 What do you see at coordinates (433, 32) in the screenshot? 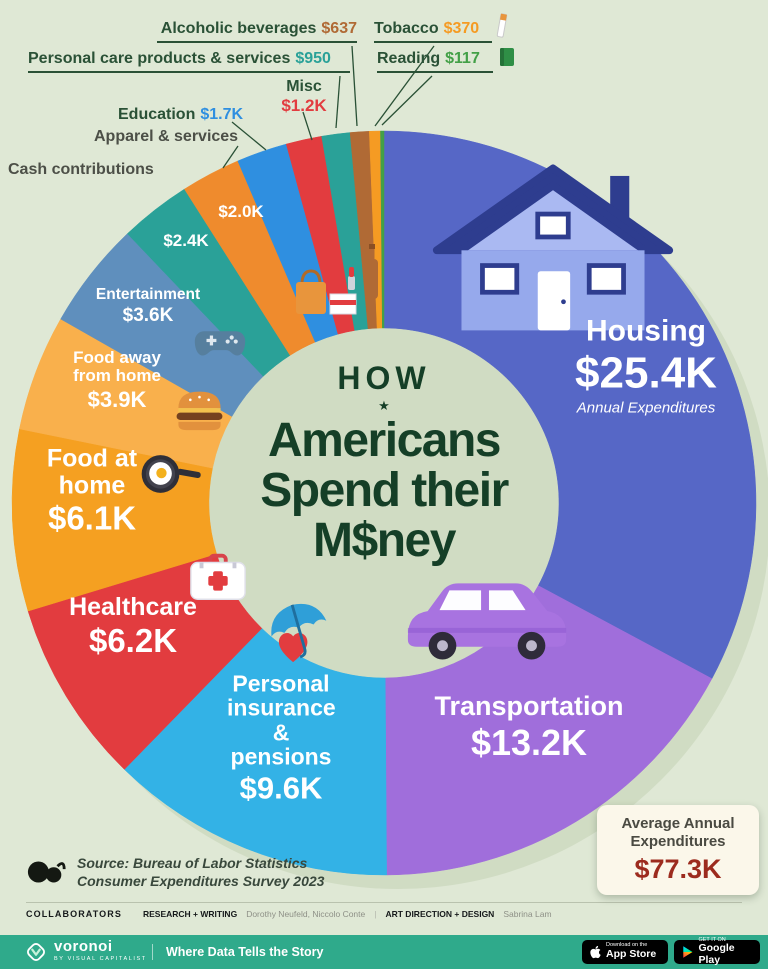
I see `callout-tobacco: Tobacco $370` at bounding box center [433, 32].